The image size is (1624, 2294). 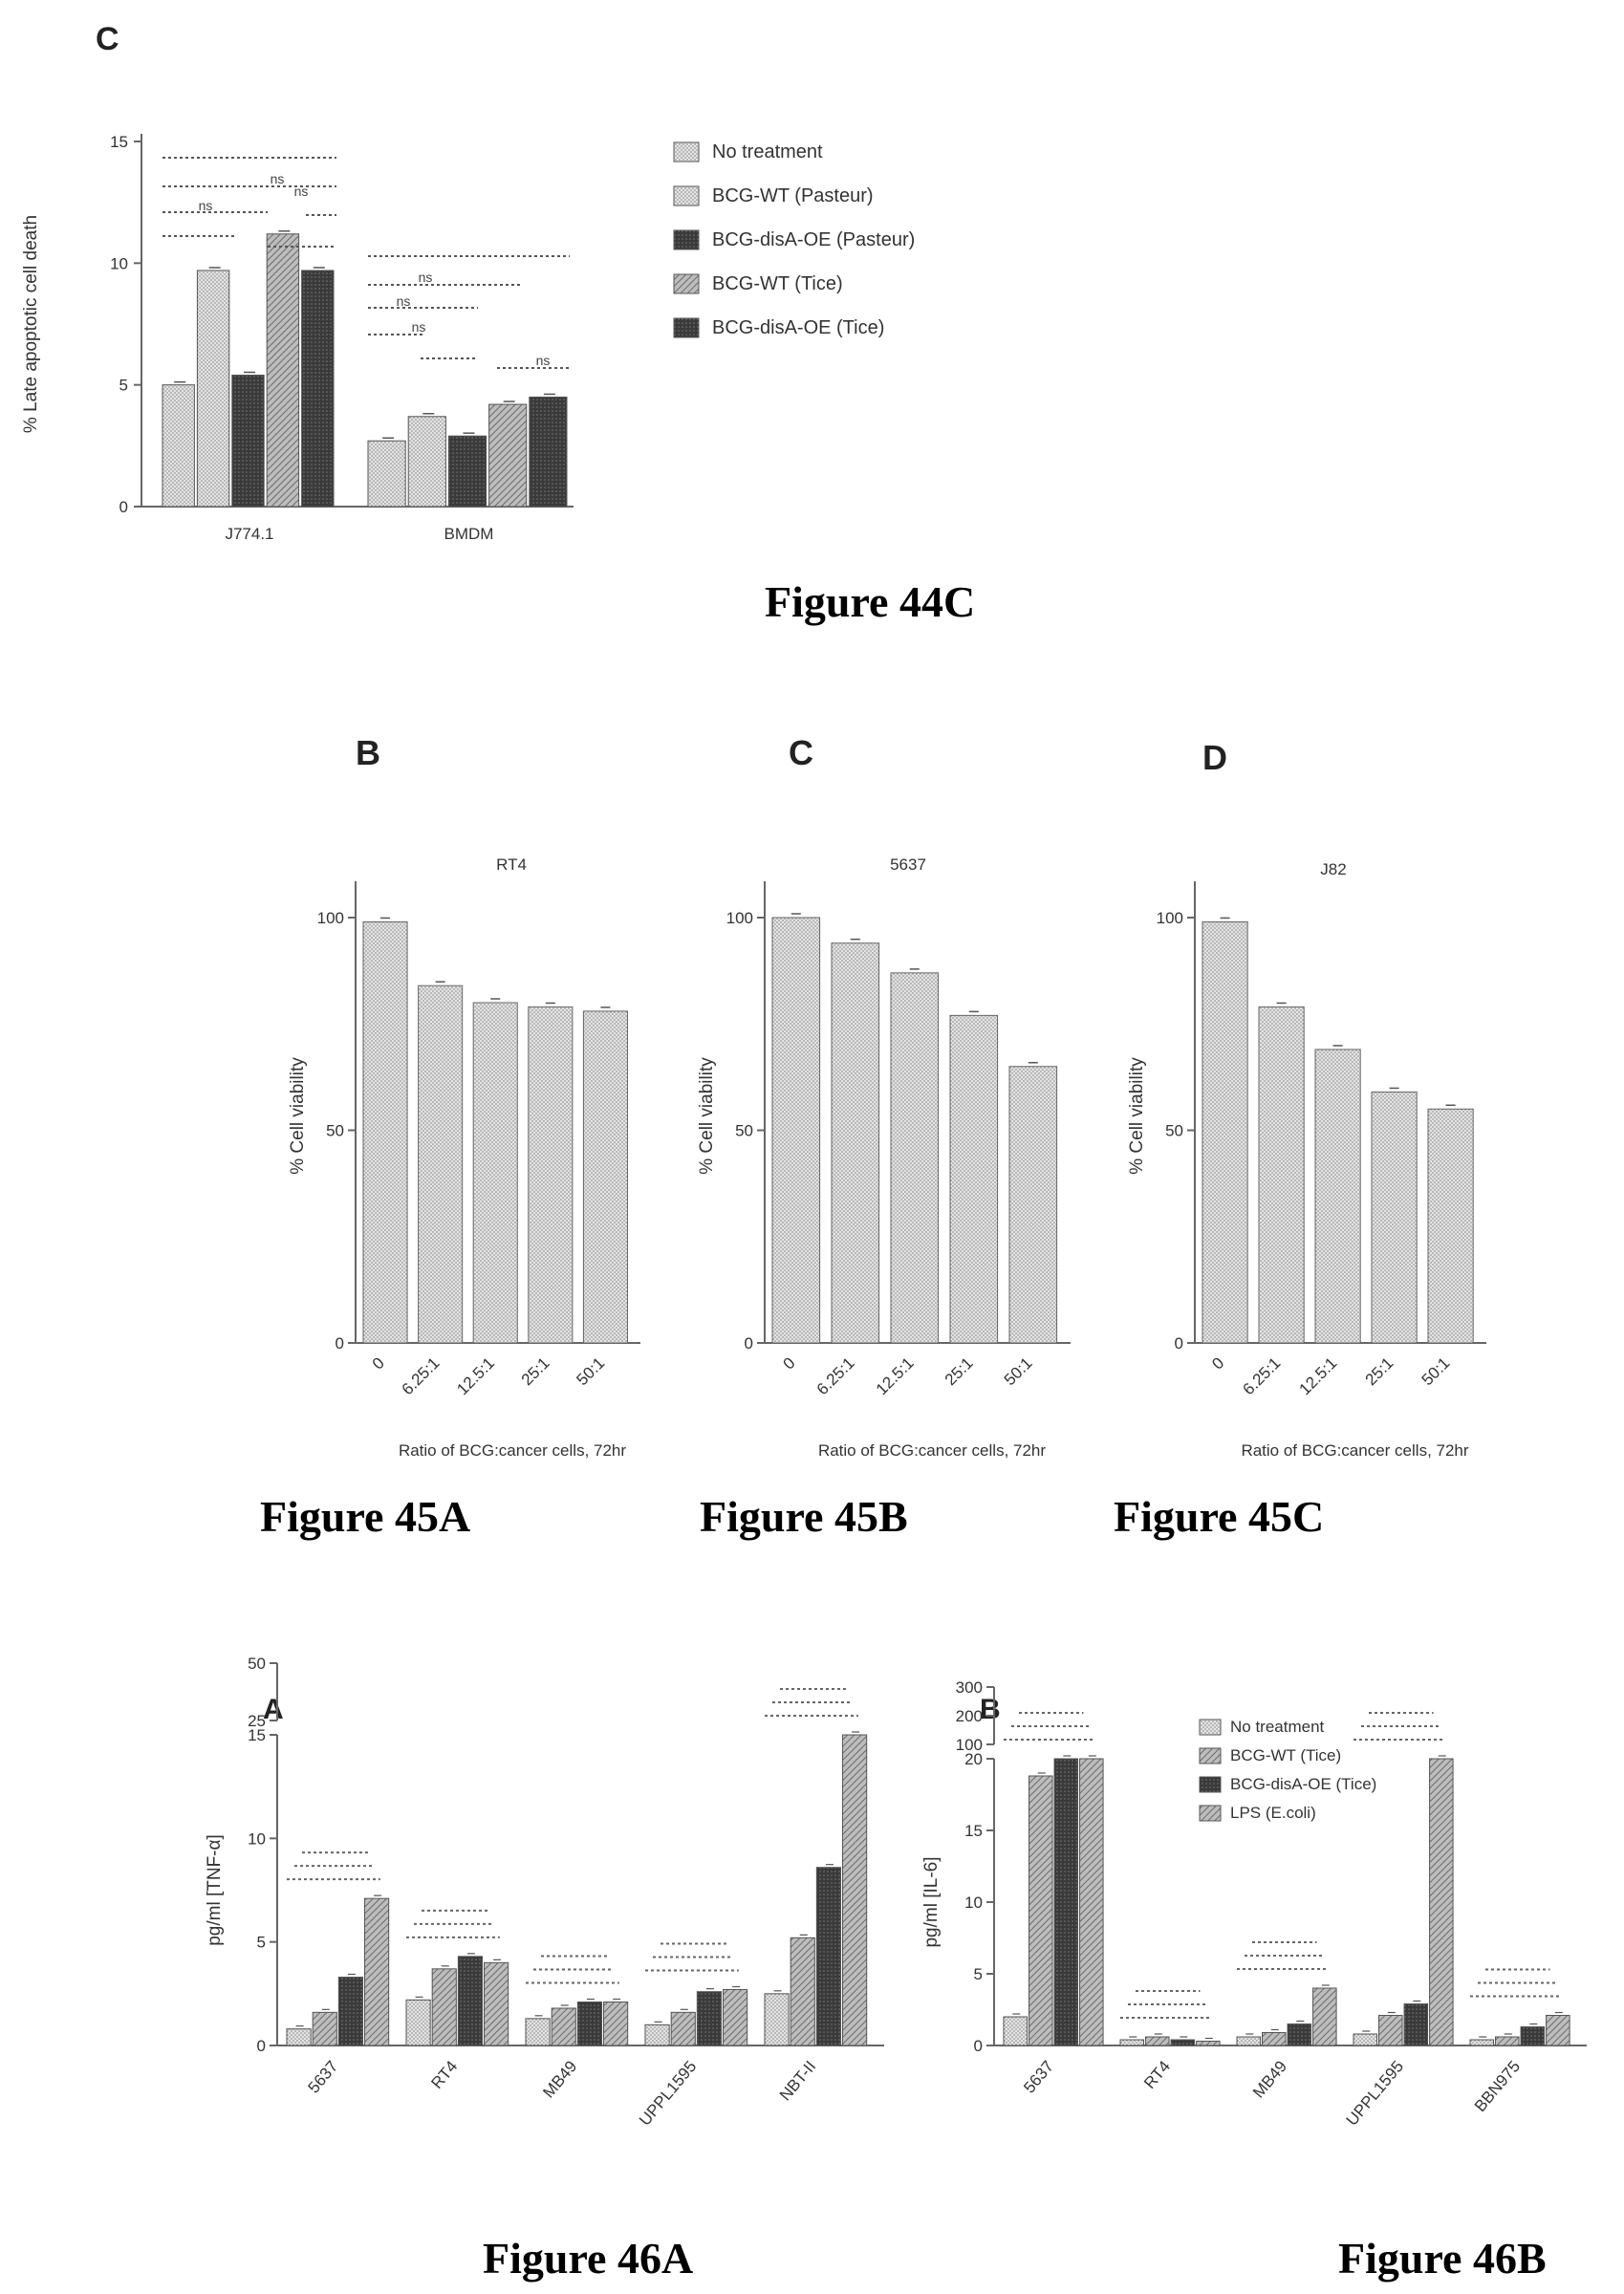 I want to click on fig45c-y-tick-label: 50, so click(x=1174, y=1131).